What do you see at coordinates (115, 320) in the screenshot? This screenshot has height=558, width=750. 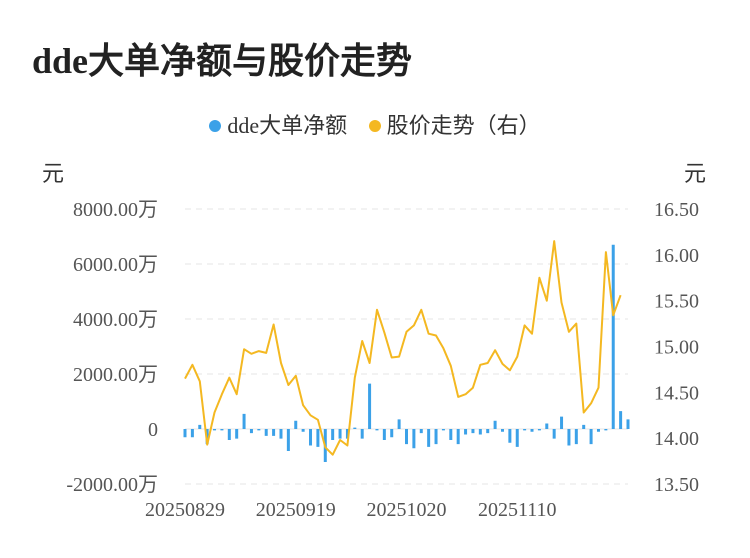 I see `left-tick-label: 4000.00万` at bounding box center [115, 320].